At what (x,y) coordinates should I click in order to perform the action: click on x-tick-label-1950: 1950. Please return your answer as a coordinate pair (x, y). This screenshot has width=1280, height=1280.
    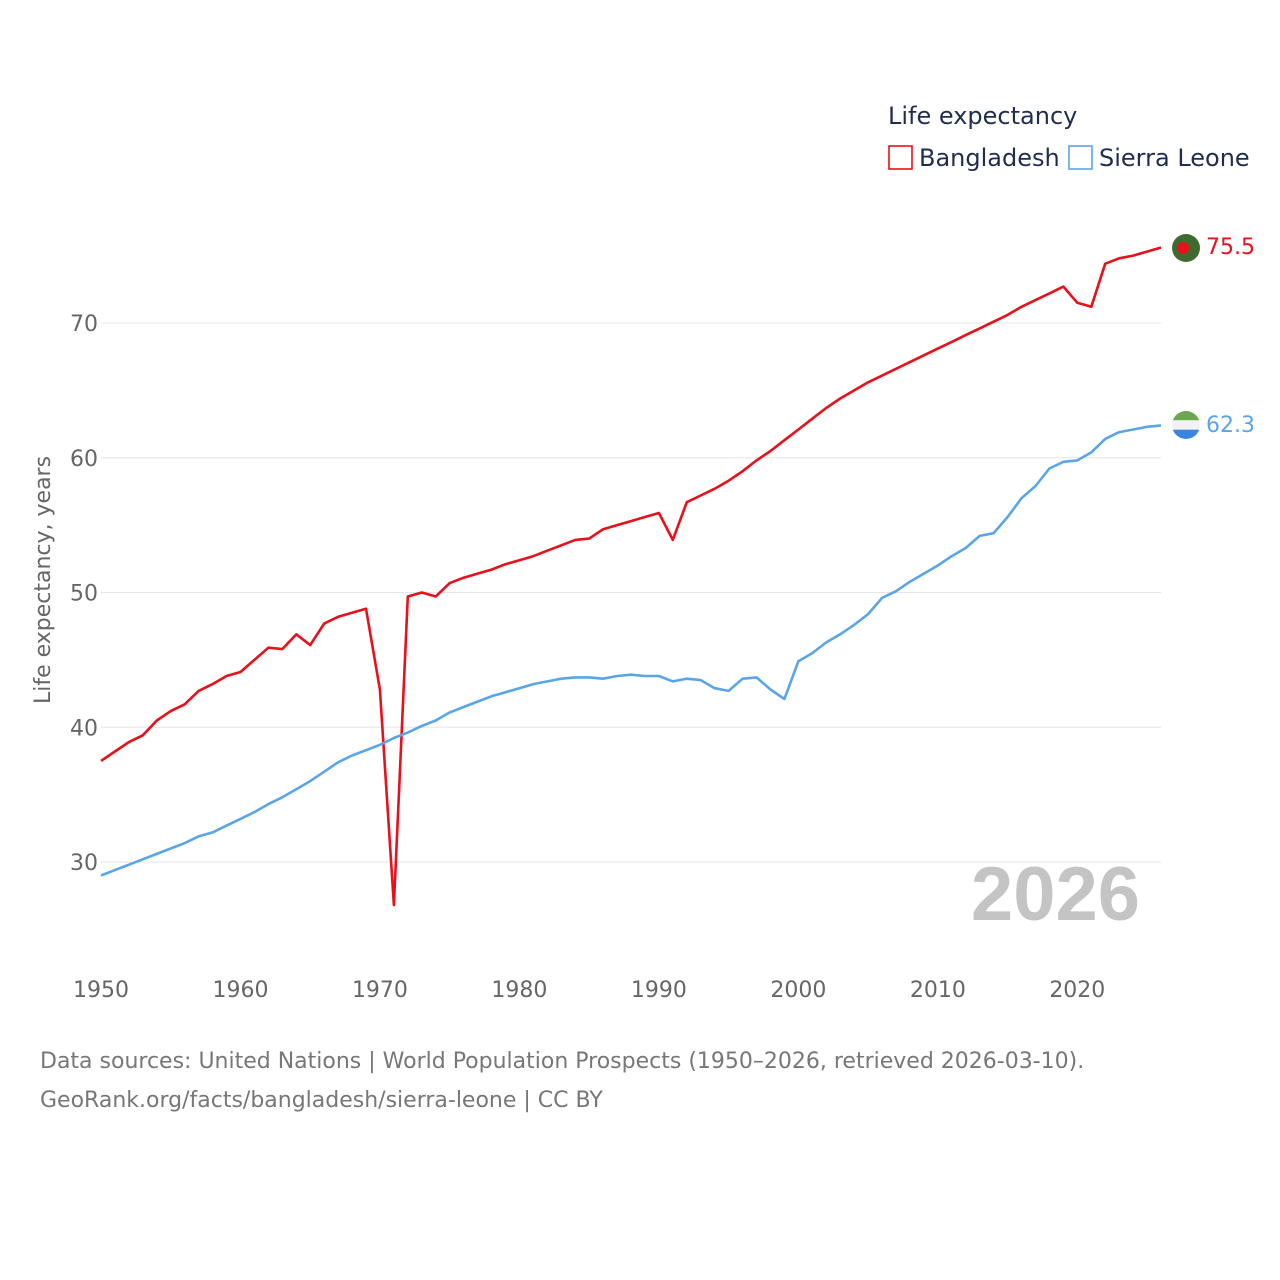
    Looking at the image, I should click on (101, 990).